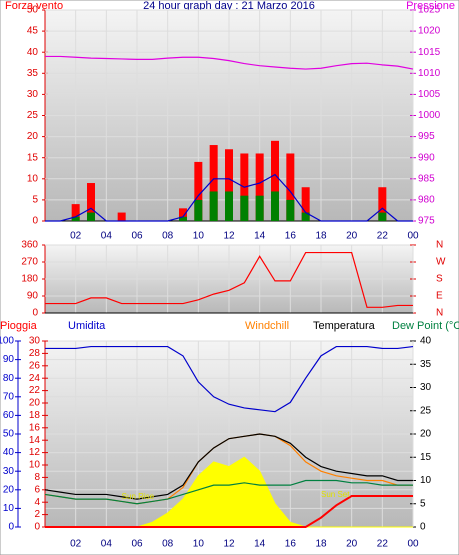 This screenshot has height=555, width=459. Describe the element at coordinates (423, 527) in the screenshot. I see `y2-tick-label: 0` at that location.